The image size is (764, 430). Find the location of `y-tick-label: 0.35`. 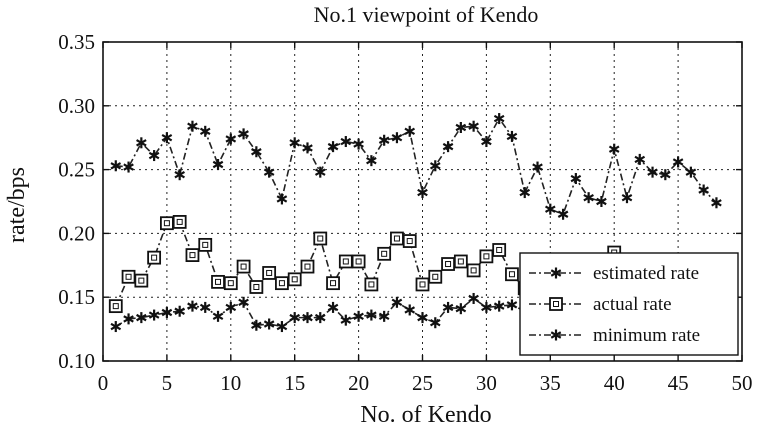

y-tick-label: 0.35 is located at coordinates (76, 42).